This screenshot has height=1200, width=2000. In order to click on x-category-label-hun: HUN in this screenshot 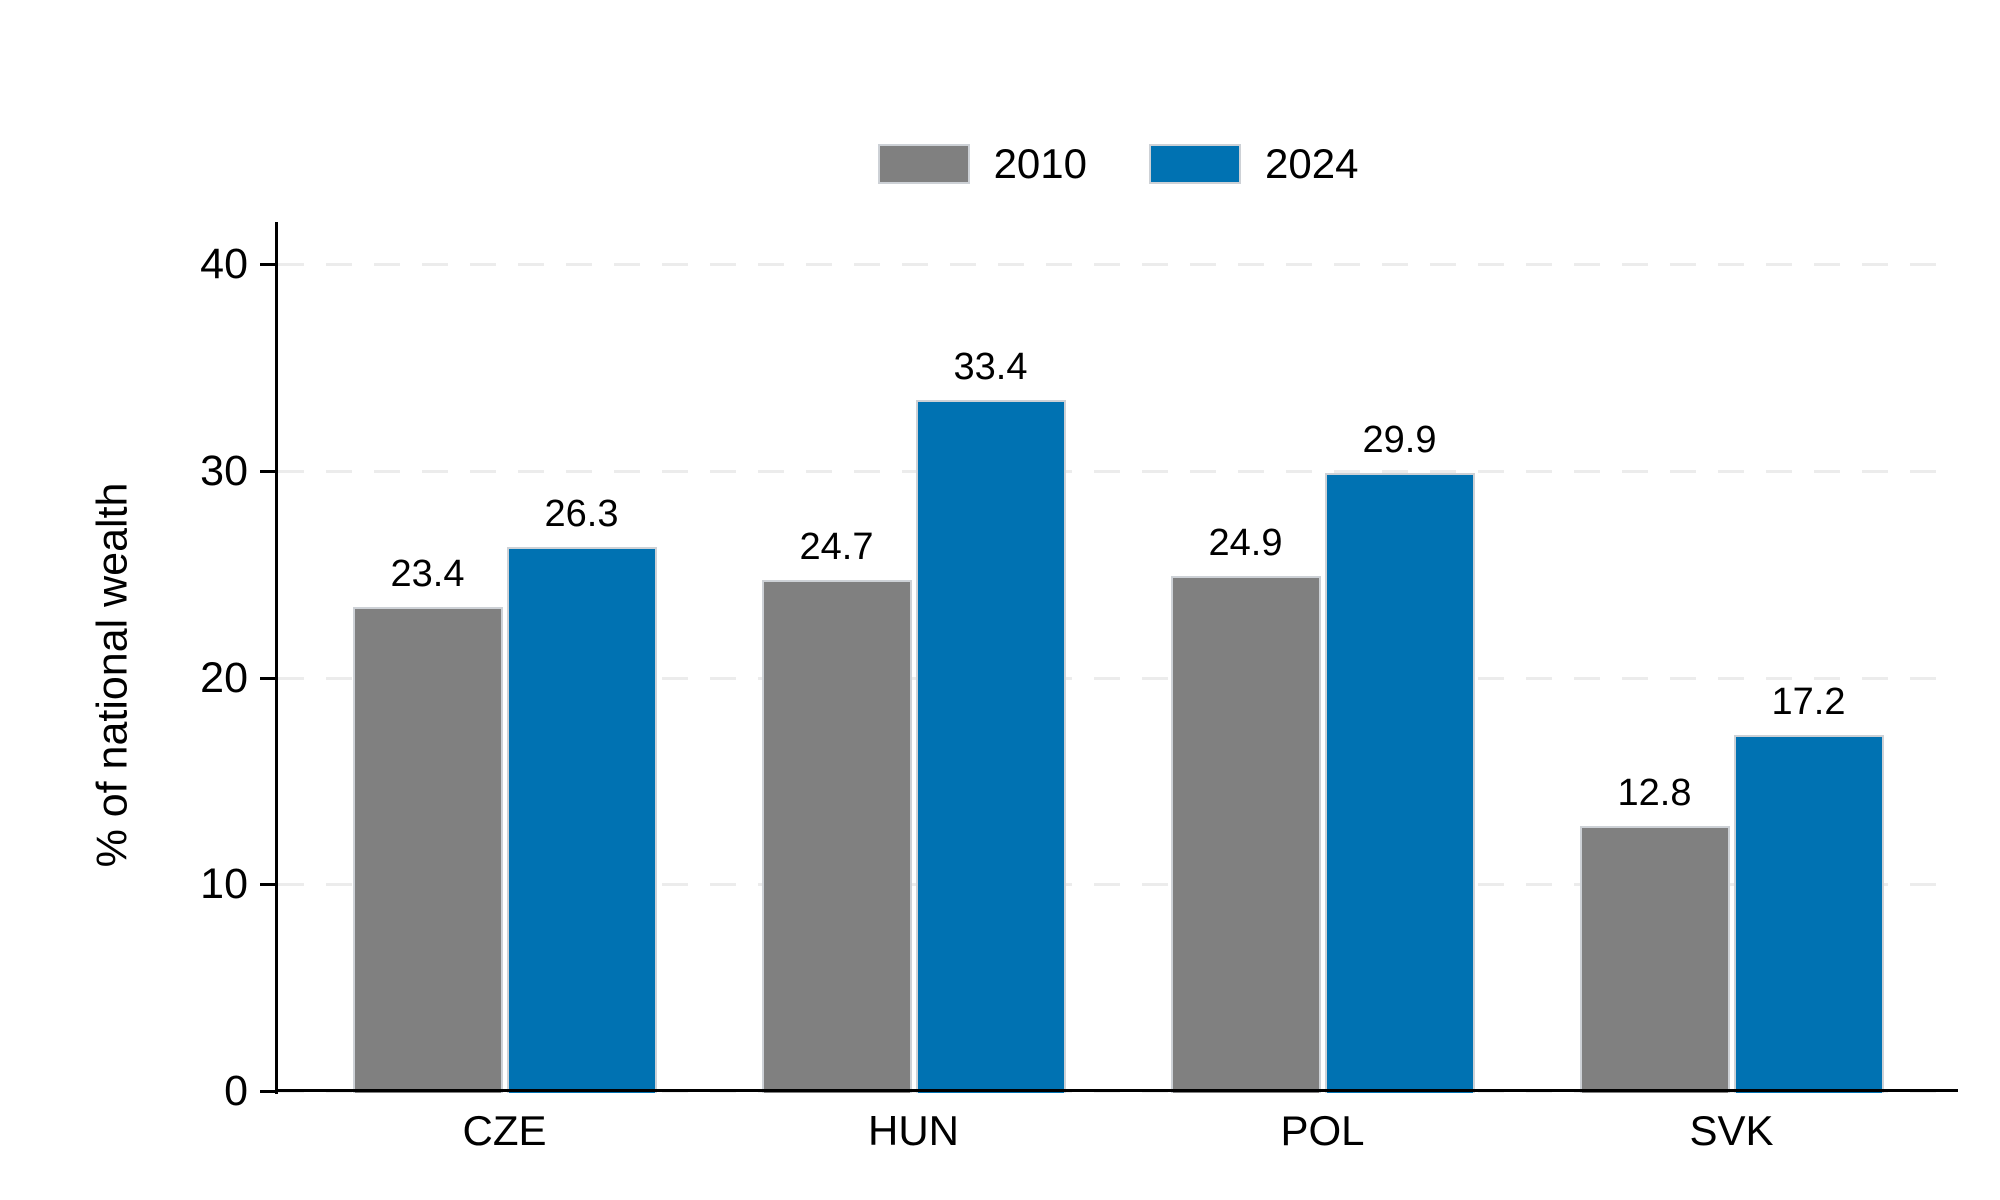, I will do `click(913, 1130)`.